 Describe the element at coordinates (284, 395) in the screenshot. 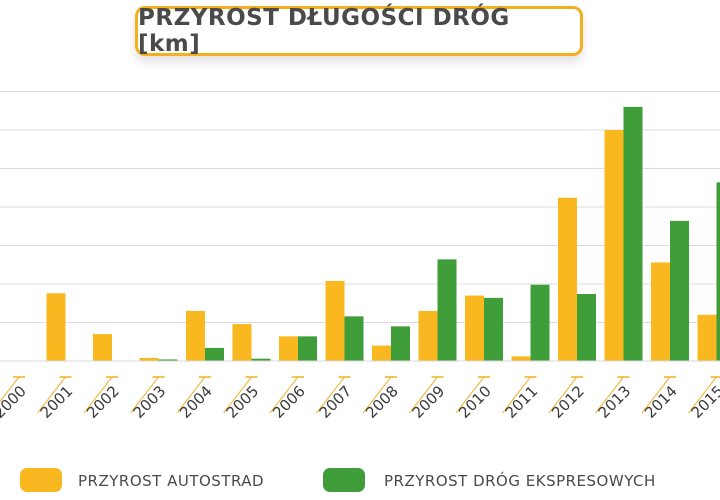

I see `x-tick-leader-2006` at that location.